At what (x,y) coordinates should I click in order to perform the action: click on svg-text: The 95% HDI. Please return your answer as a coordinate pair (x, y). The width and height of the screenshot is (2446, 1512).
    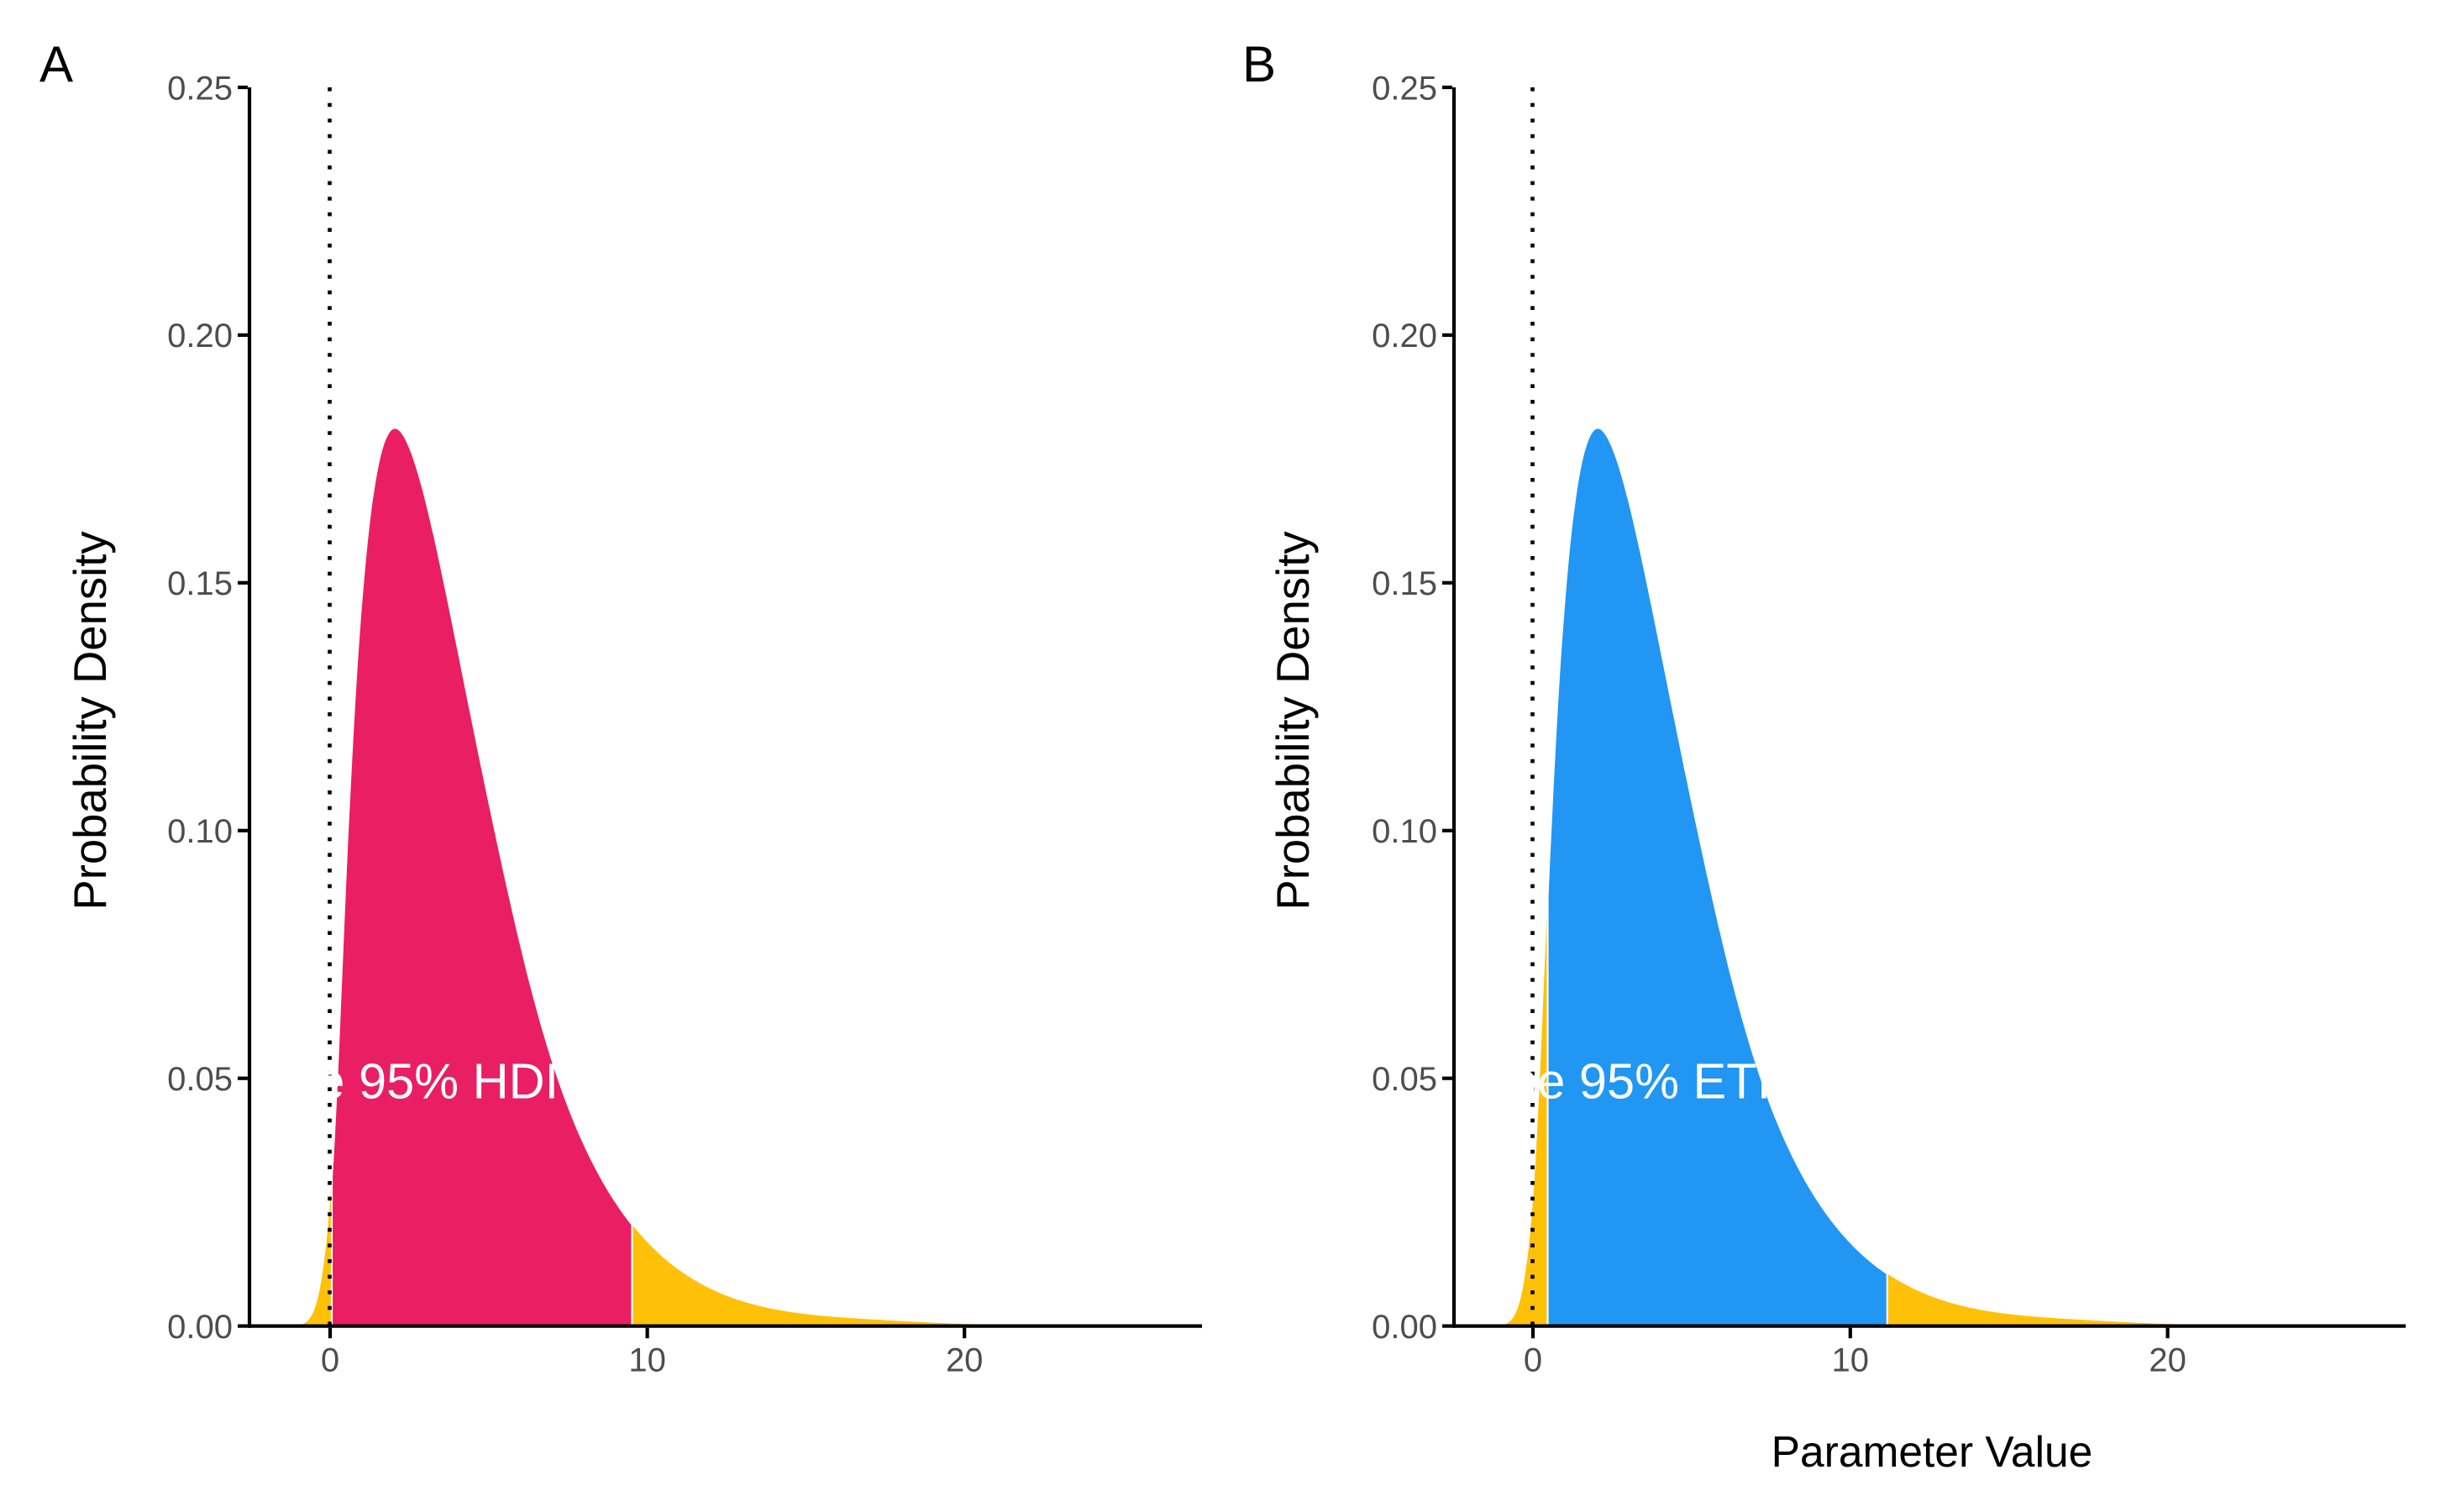
    Looking at the image, I should click on (409, 1081).